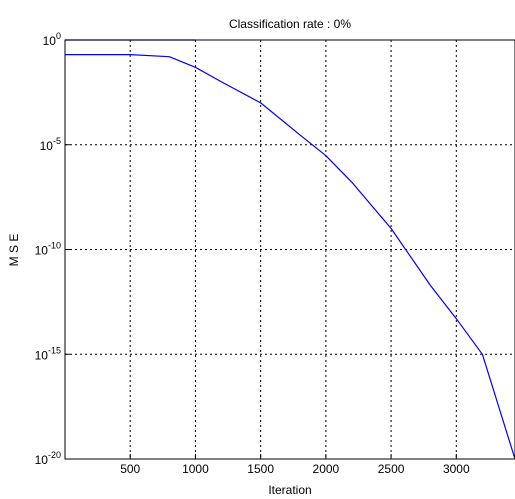 The width and height of the screenshot is (515, 499). What do you see at coordinates (456, 469) in the screenshot?
I see `x-tick-label: 3000` at bounding box center [456, 469].